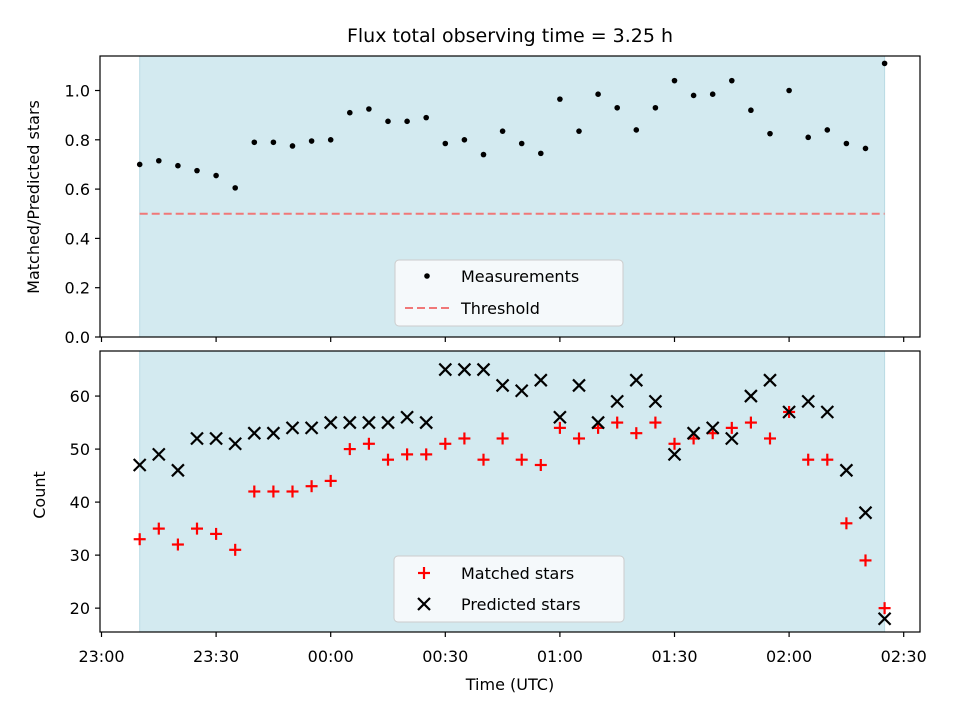 Image resolution: width=960 pixels, height=720 pixels. What do you see at coordinates (521, 604) in the screenshot?
I see `legend-predicted: Predicted stars` at bounding box center [521, 604].